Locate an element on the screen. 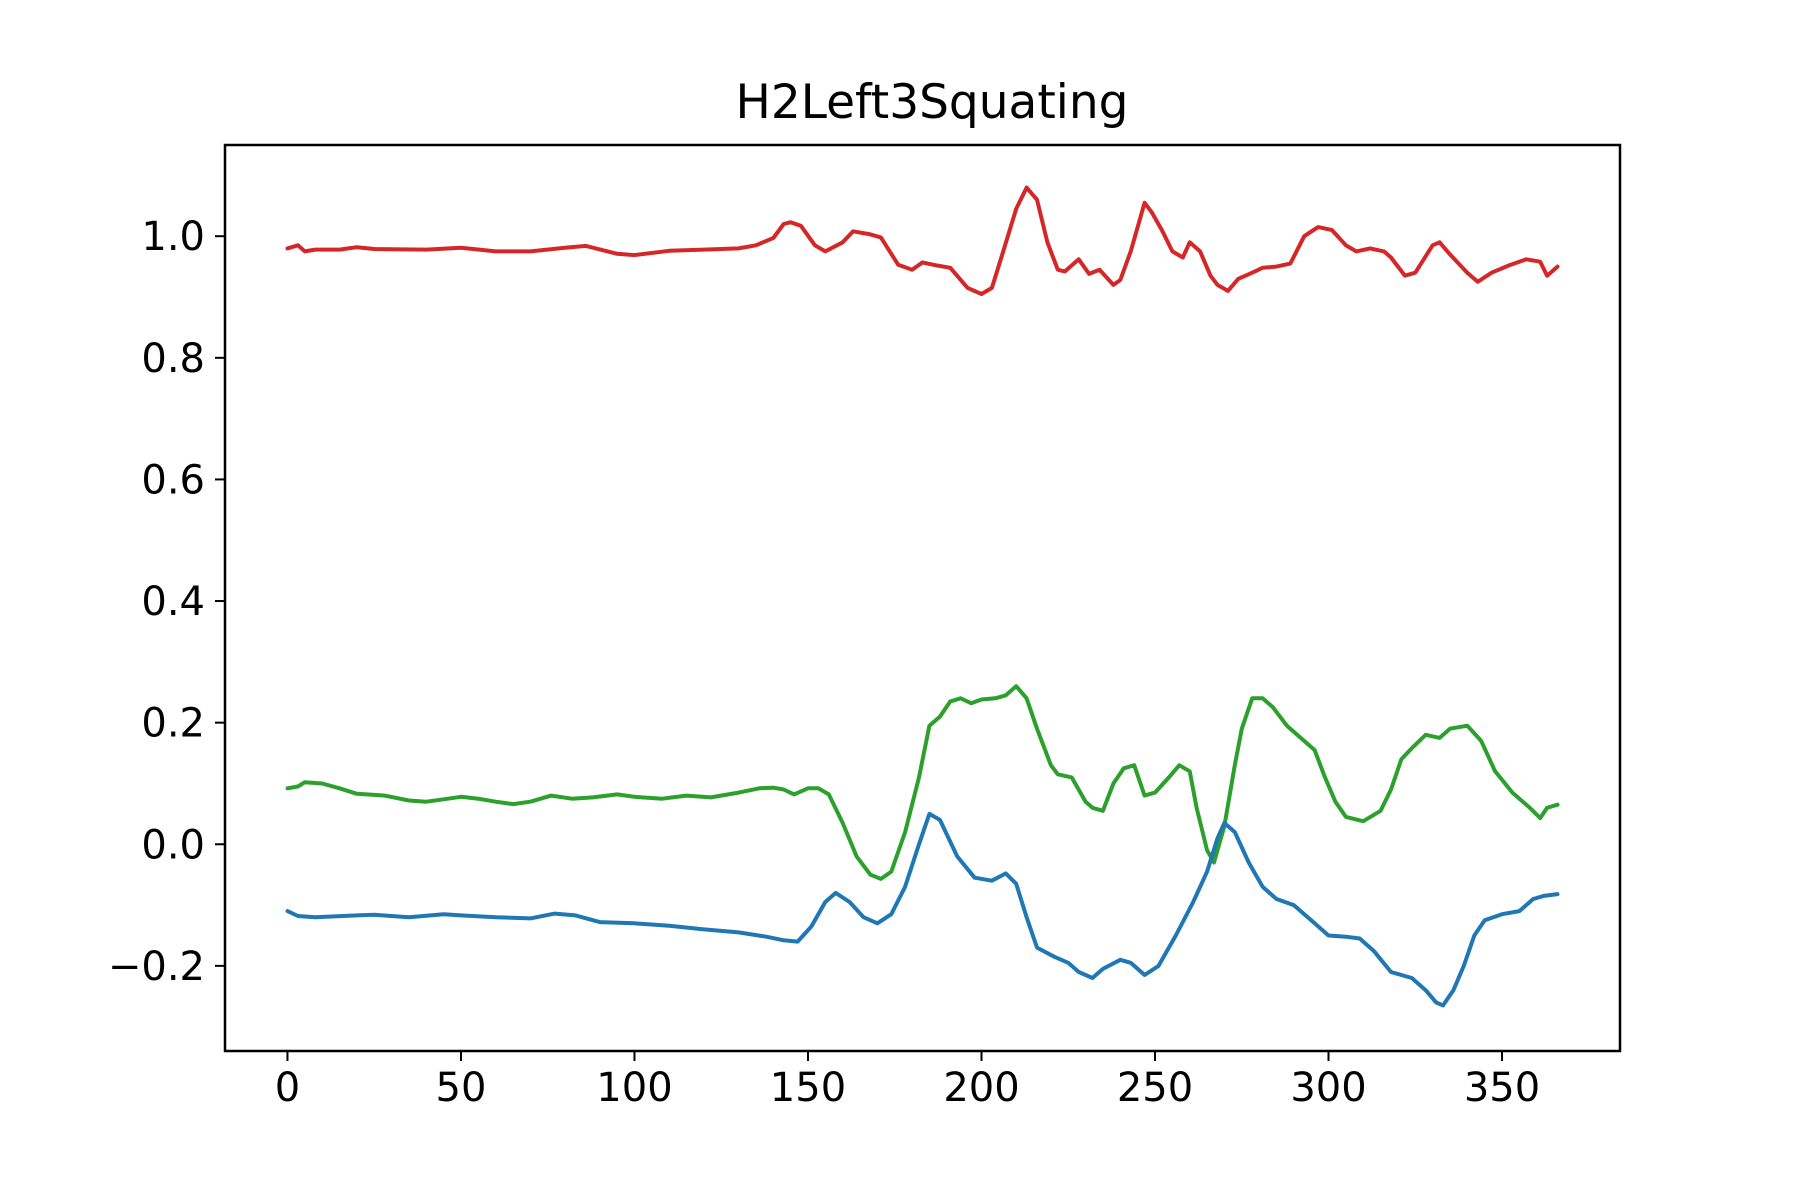 This screenshot has height=1200, width=1800. x-tick-label: 150 is located at coordinates (808, 1088).